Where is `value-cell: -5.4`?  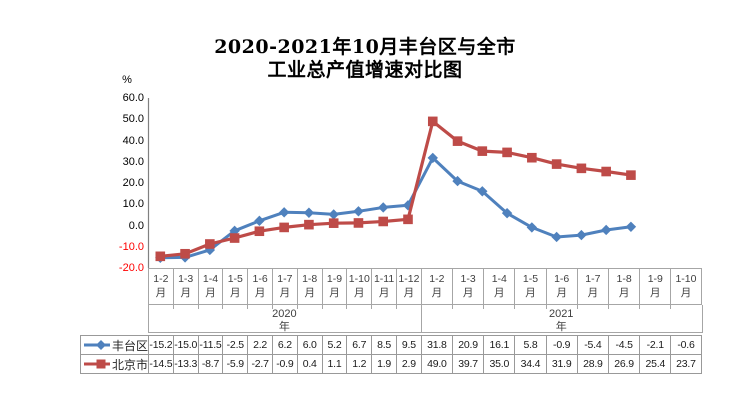
value-cell: -5.4 is located at coordinates (592, 345).